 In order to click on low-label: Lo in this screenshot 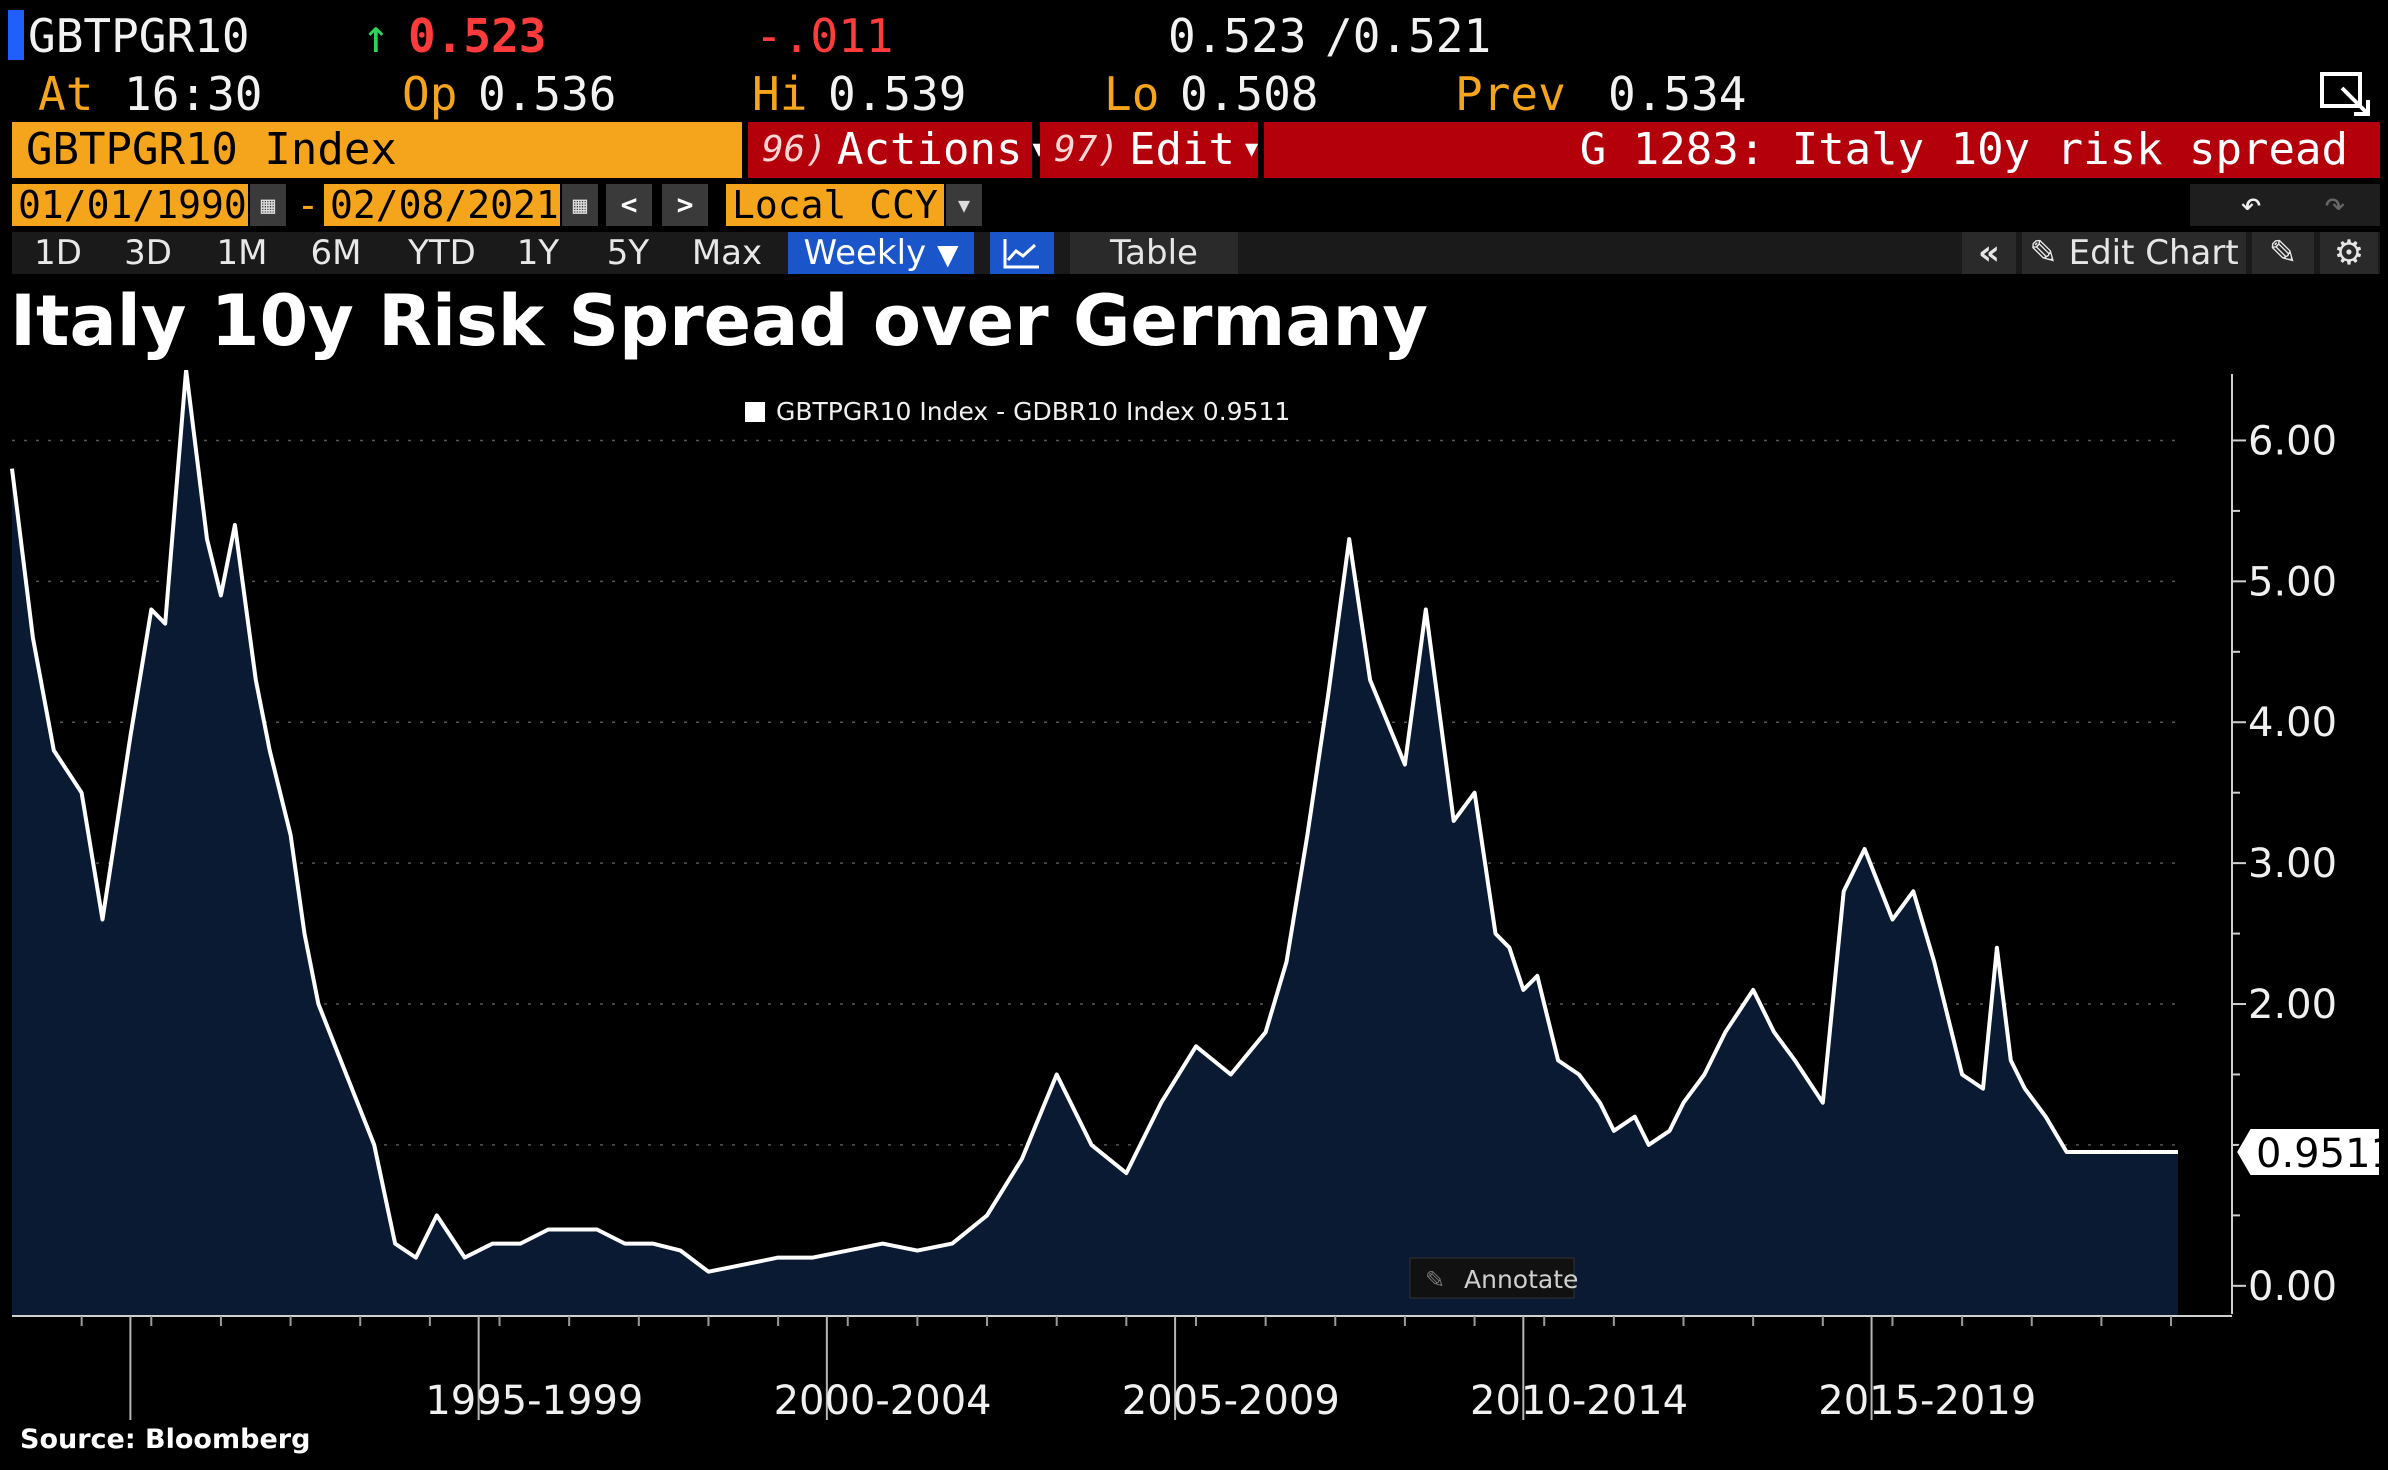, I will do `click(1132, 94)`.